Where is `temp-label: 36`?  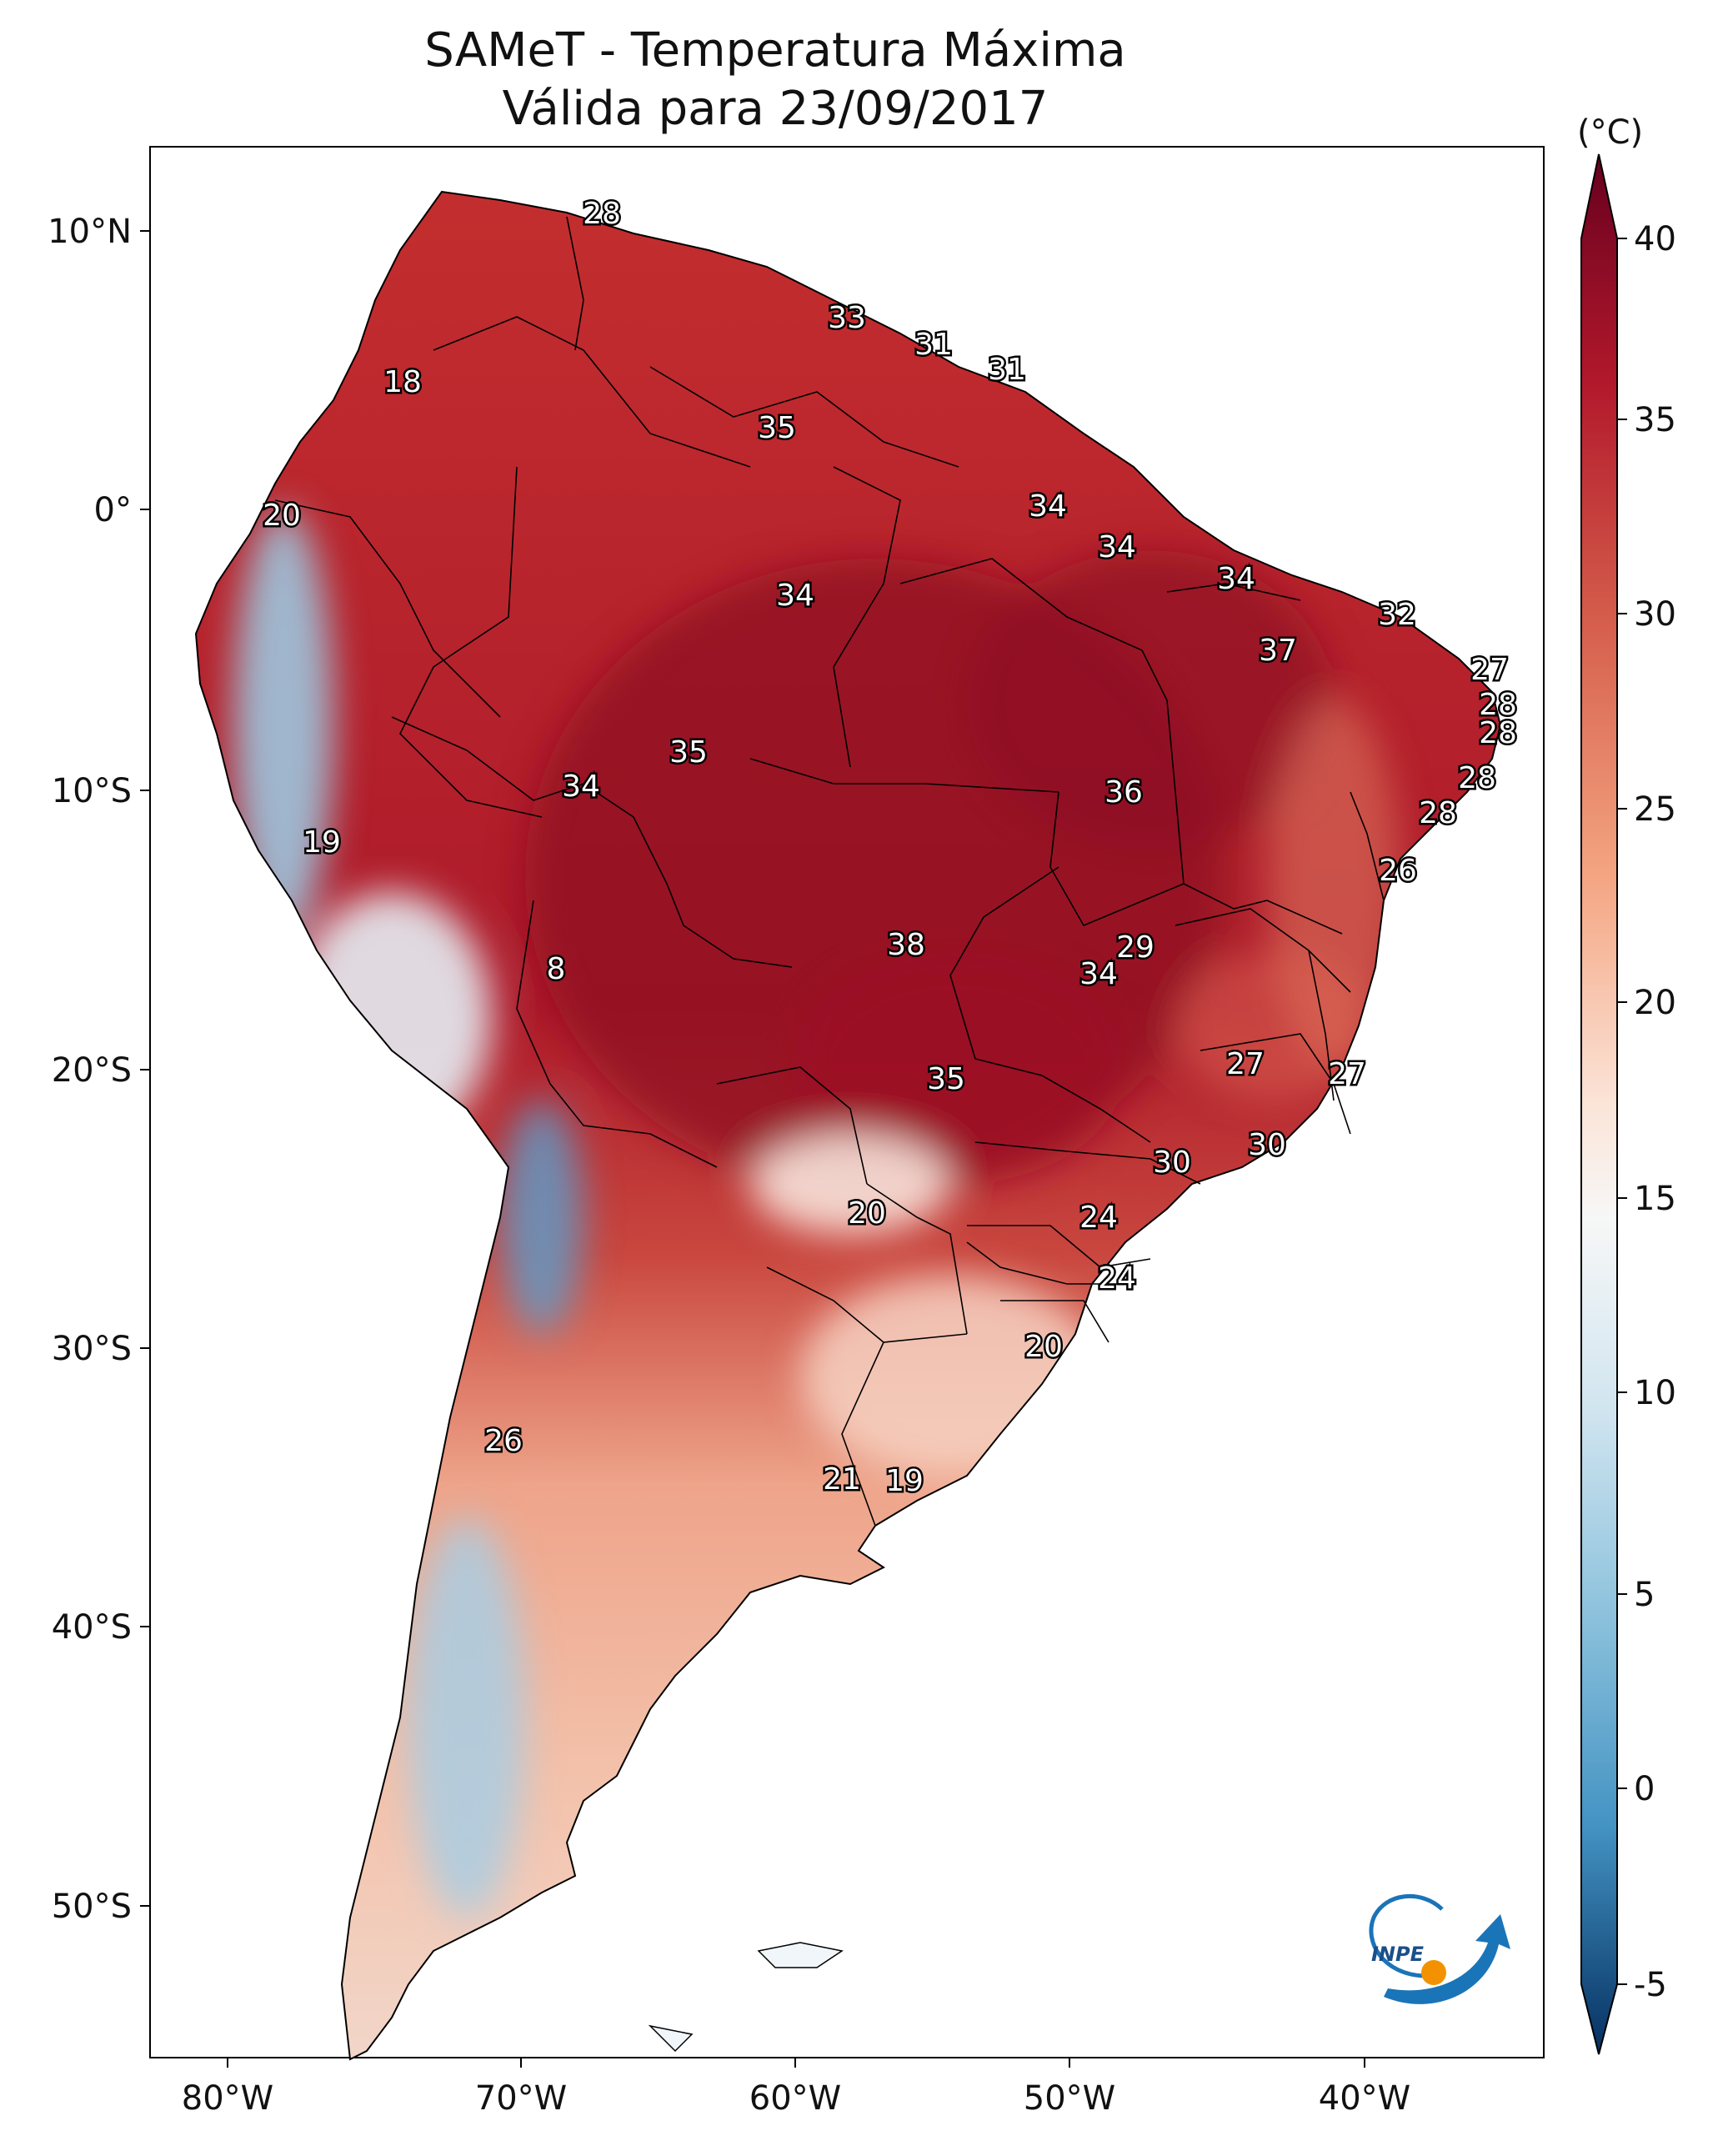
temp-label: 36 is located at coordinates (1124, 792).